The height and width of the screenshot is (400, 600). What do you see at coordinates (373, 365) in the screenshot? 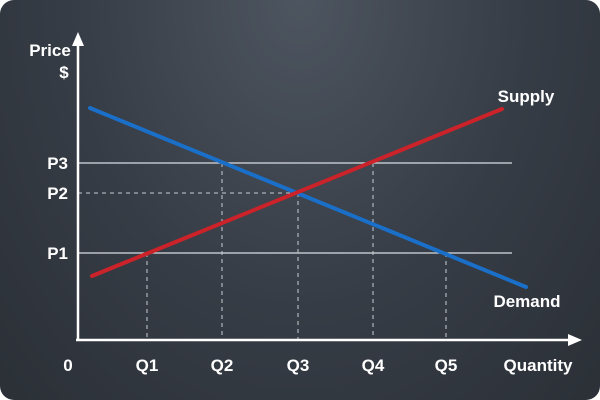
I see `tick-label-q4: Q4` at bounding box center [373, 365].